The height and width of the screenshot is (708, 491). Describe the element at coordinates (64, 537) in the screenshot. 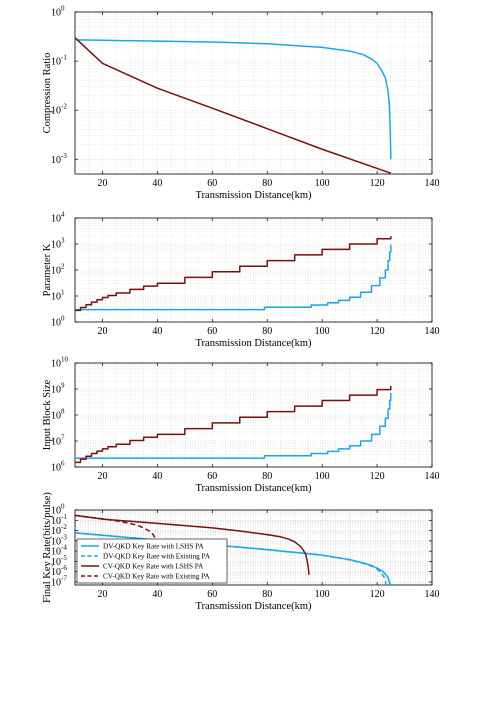

I see `y-tick-exponent: -3` at that location.